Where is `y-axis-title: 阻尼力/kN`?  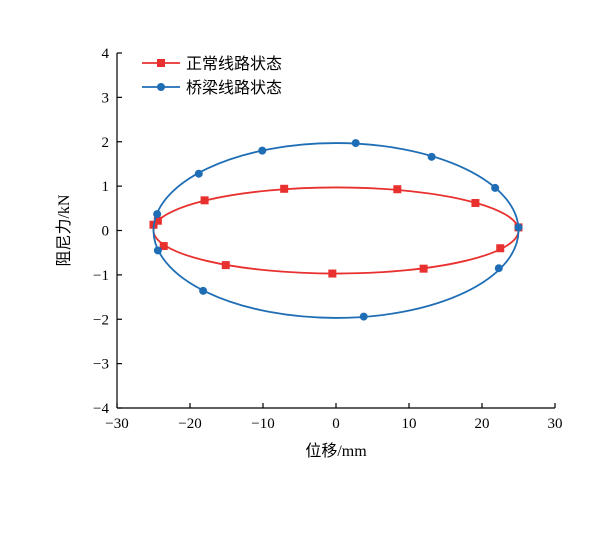
y-axis-title: 阻尼力/kN is located at coordinates (64, 230).